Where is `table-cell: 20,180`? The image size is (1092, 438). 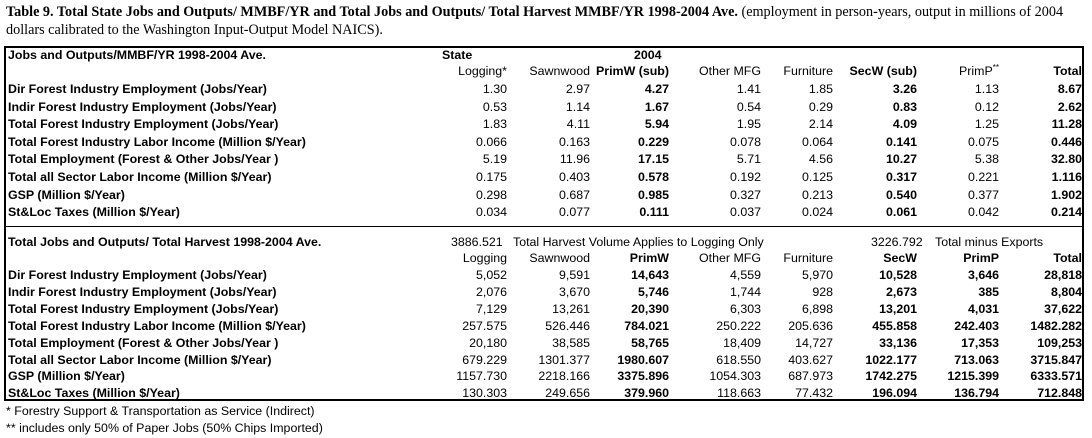
table-cell: 20,180 is located at coordinates (488, 342).